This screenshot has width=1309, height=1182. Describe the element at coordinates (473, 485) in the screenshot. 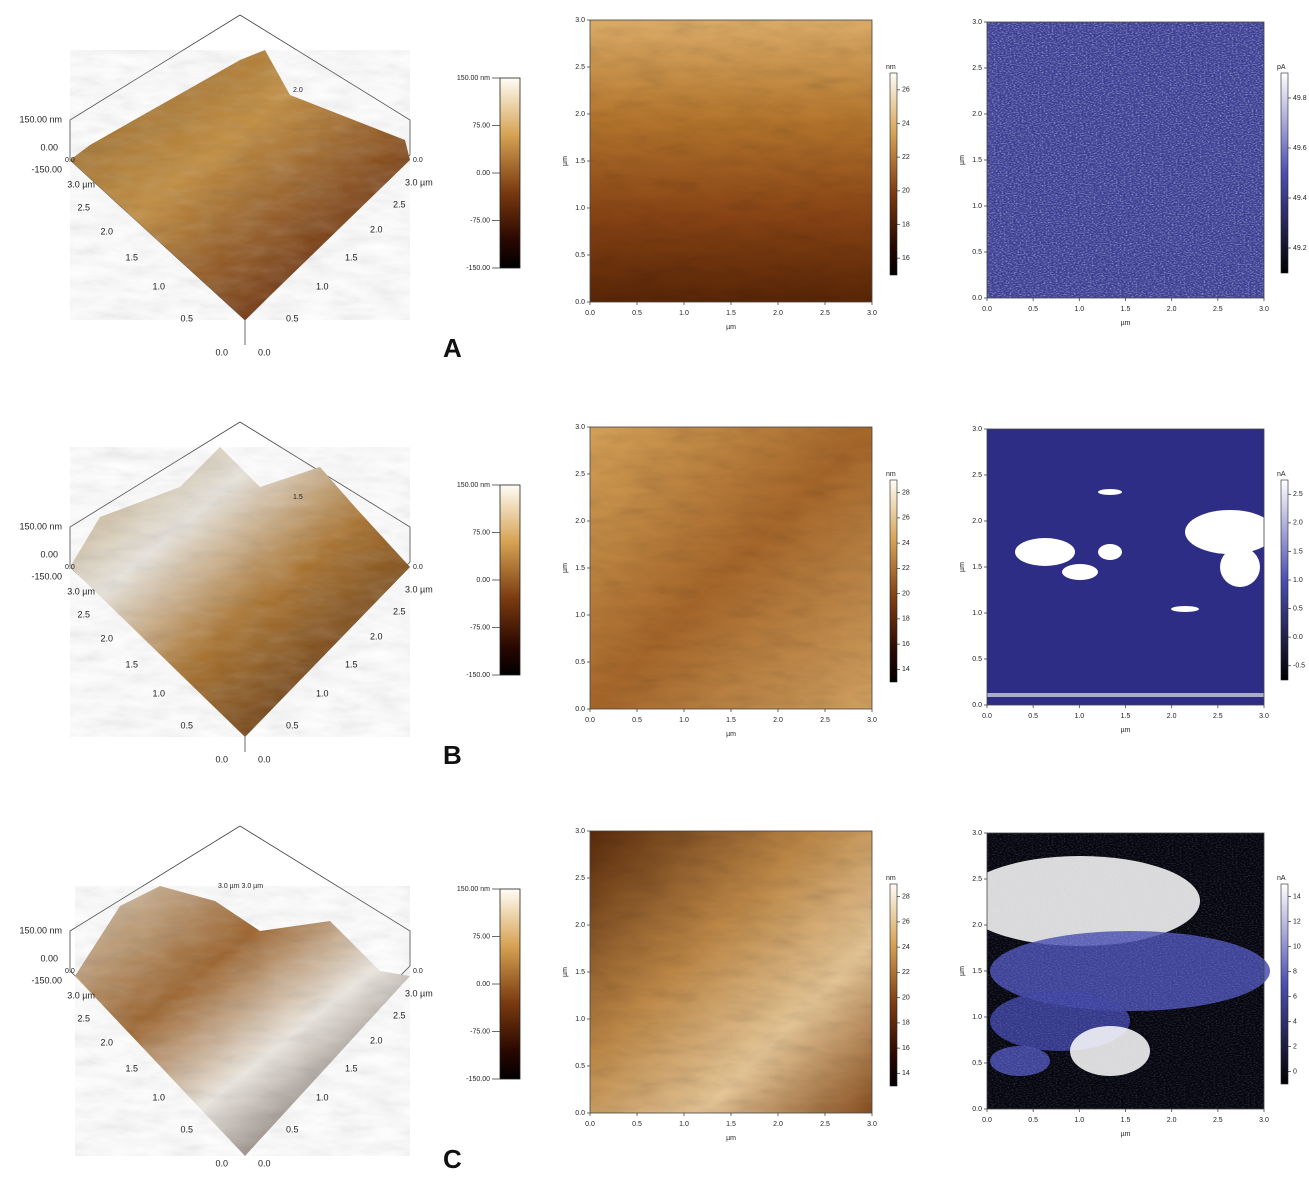

I see `colorbar-label: 150.00 nm` at that location.